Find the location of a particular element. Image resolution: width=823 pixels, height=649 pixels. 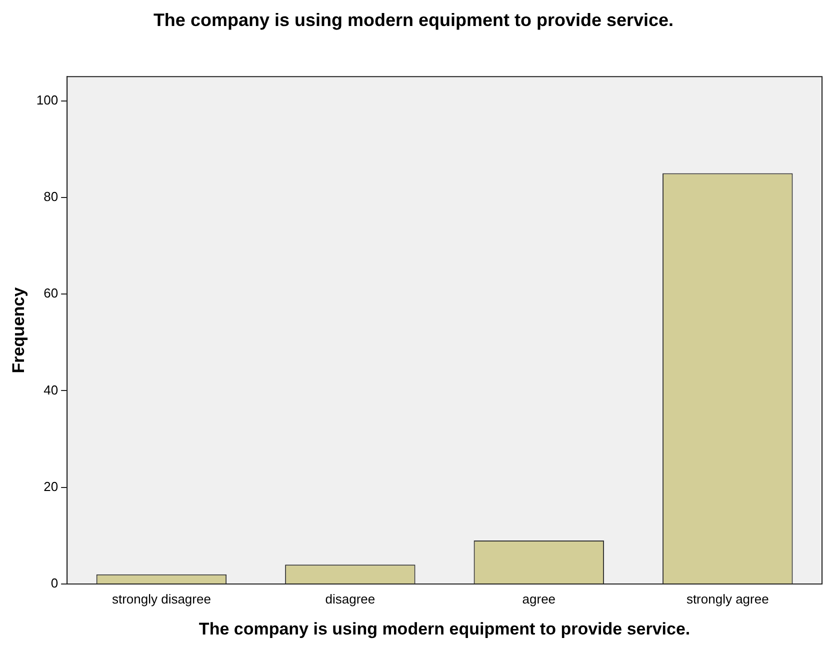

y-axis-title: Frequency is located at coordinates (18, 330).